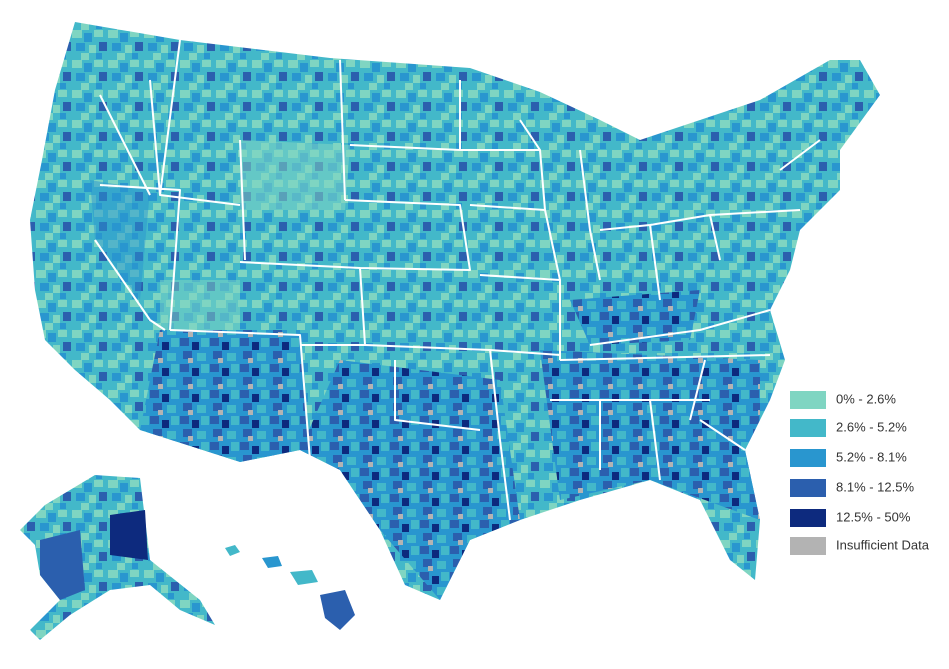 This screenshot has height=669, width=949. I want to click on legend-label: 0% - 2.6%, so click(866, 398).